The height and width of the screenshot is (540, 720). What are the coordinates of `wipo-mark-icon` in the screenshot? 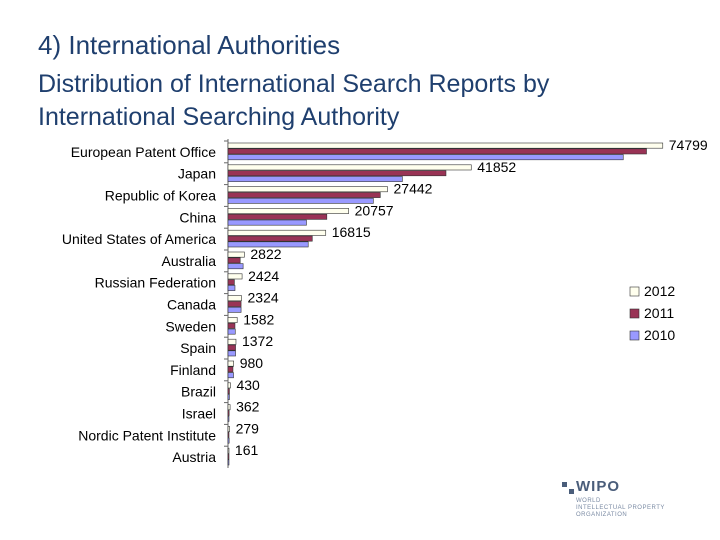 It's located at (568, 488).